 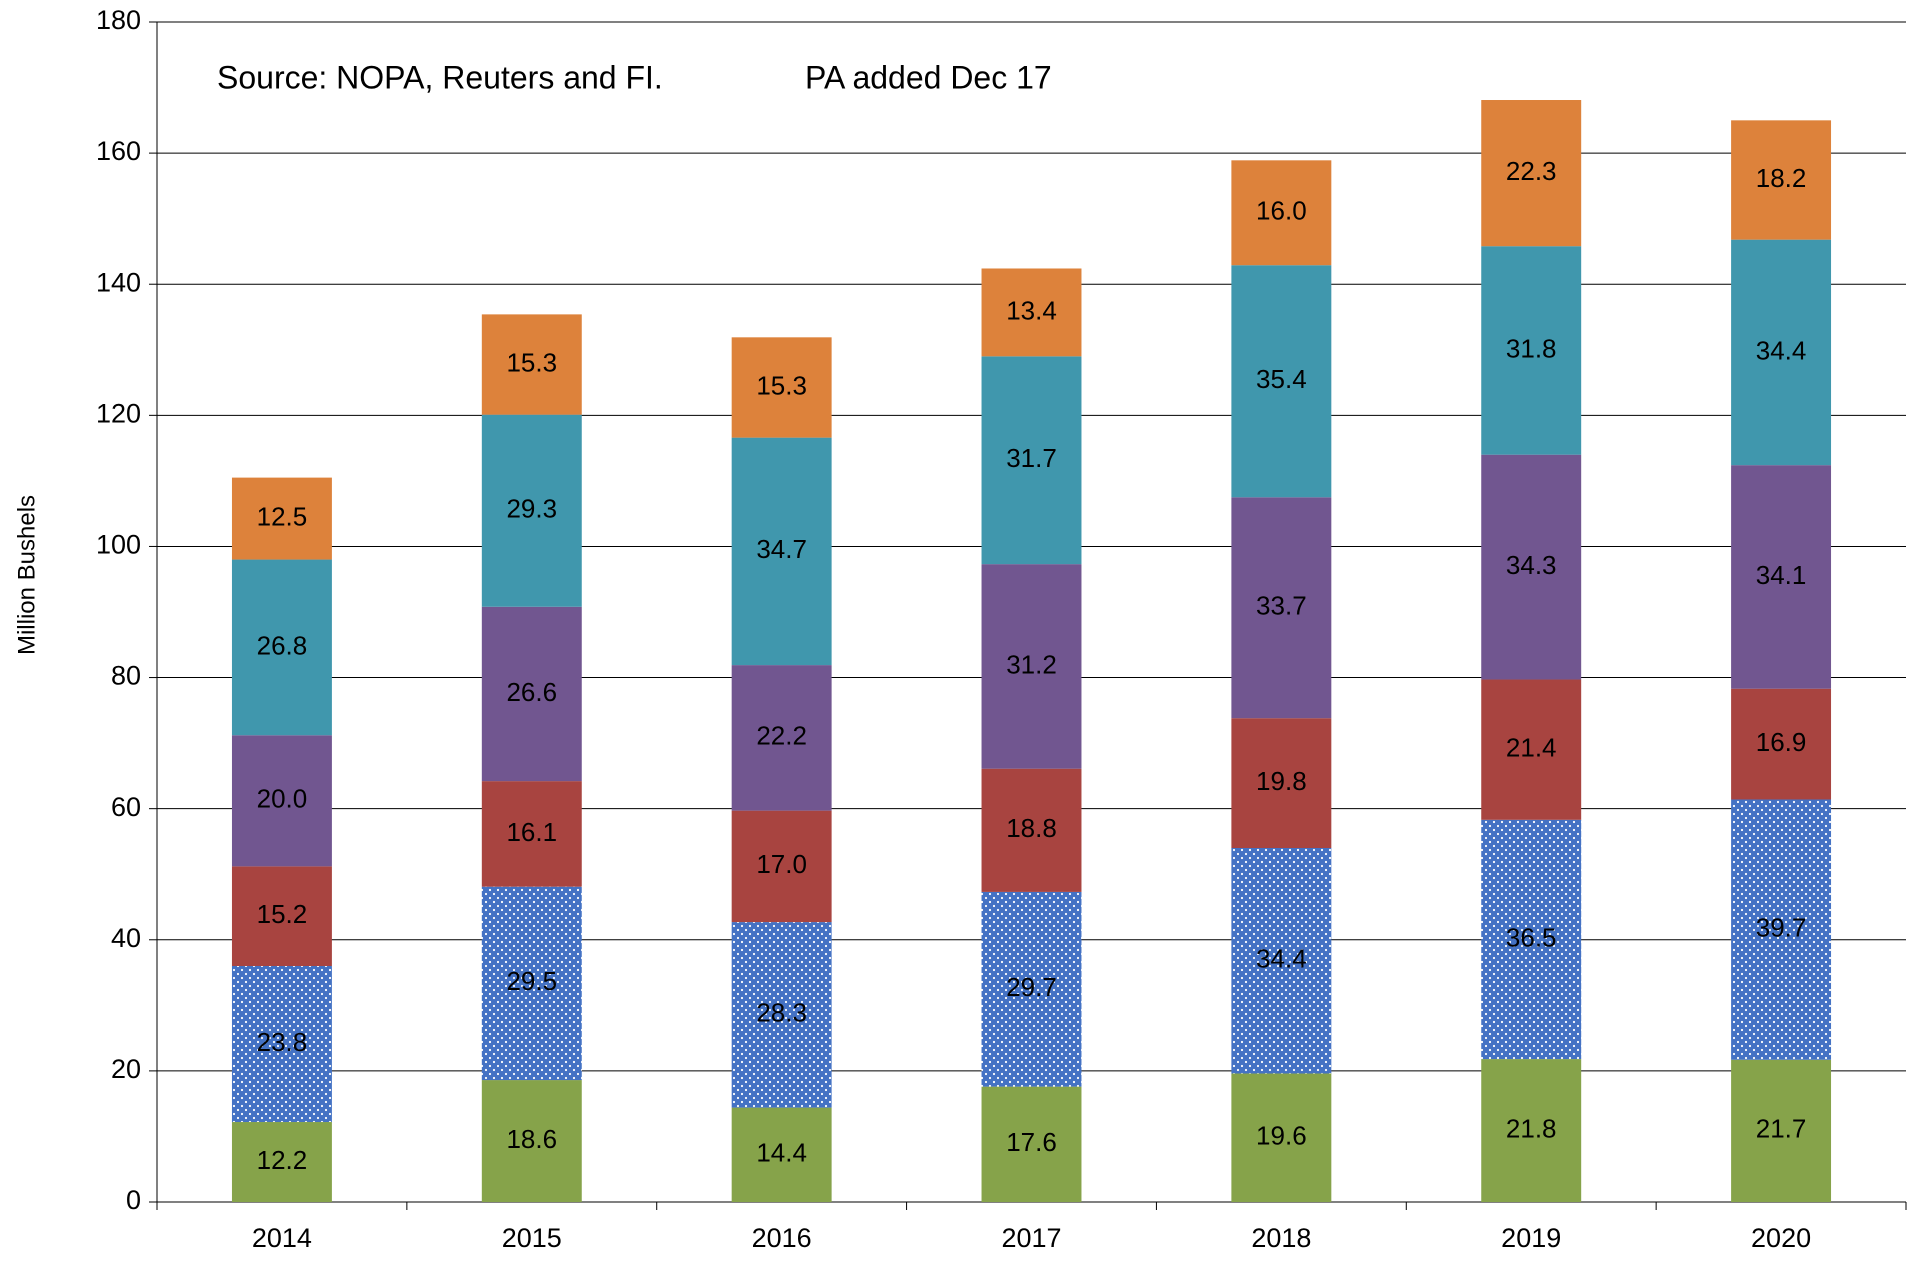 What do you see at coordinates (118, 545) in the screenshot?
I see `y-tick-label: 100` at bounding box center [118, 545].